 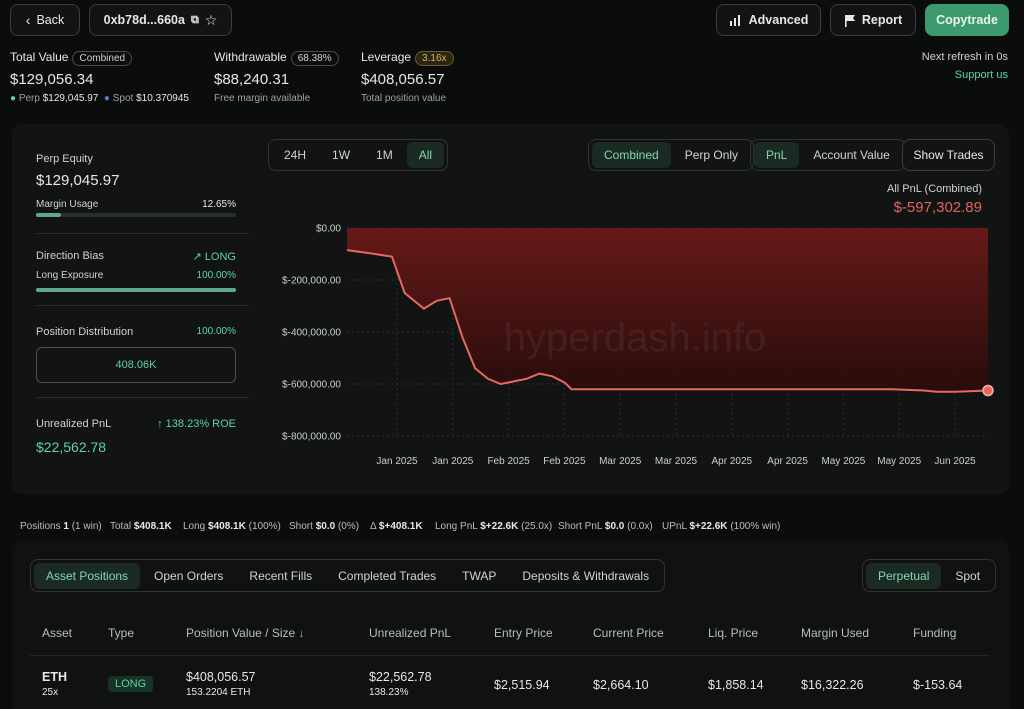 I want to click on row-unrealized-pnl: $22,562.78, so click(x=400, y=677).